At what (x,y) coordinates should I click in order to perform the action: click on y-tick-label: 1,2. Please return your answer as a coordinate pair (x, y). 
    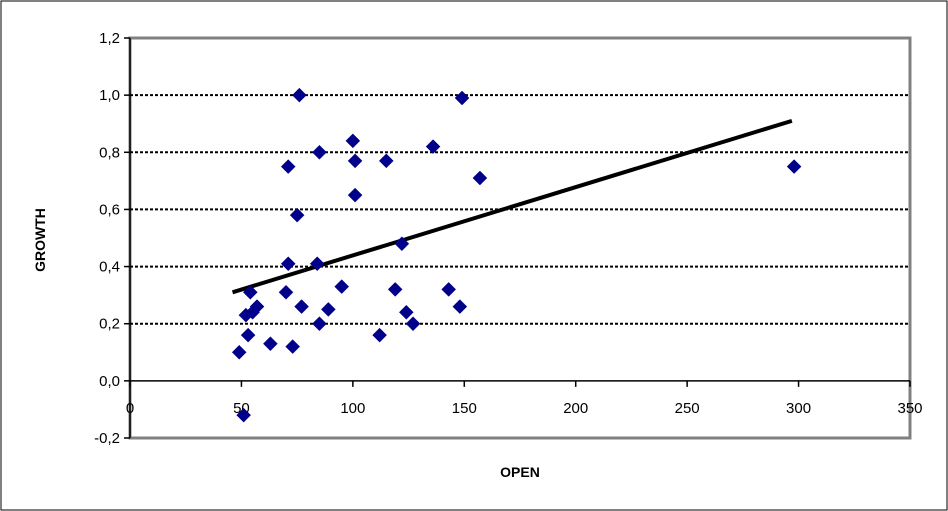
    Looking at the image, I should click on (109, 38).